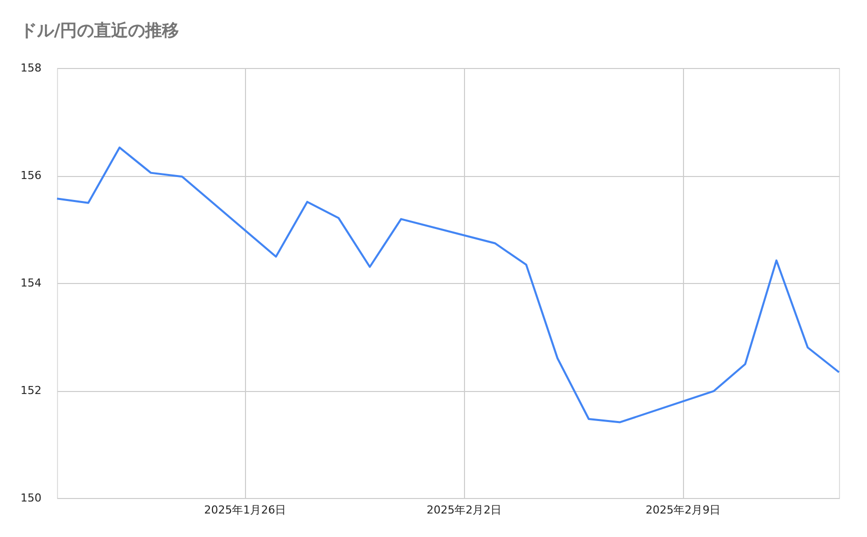  I want to click on y-tick-label: 154, so click(31, 283).